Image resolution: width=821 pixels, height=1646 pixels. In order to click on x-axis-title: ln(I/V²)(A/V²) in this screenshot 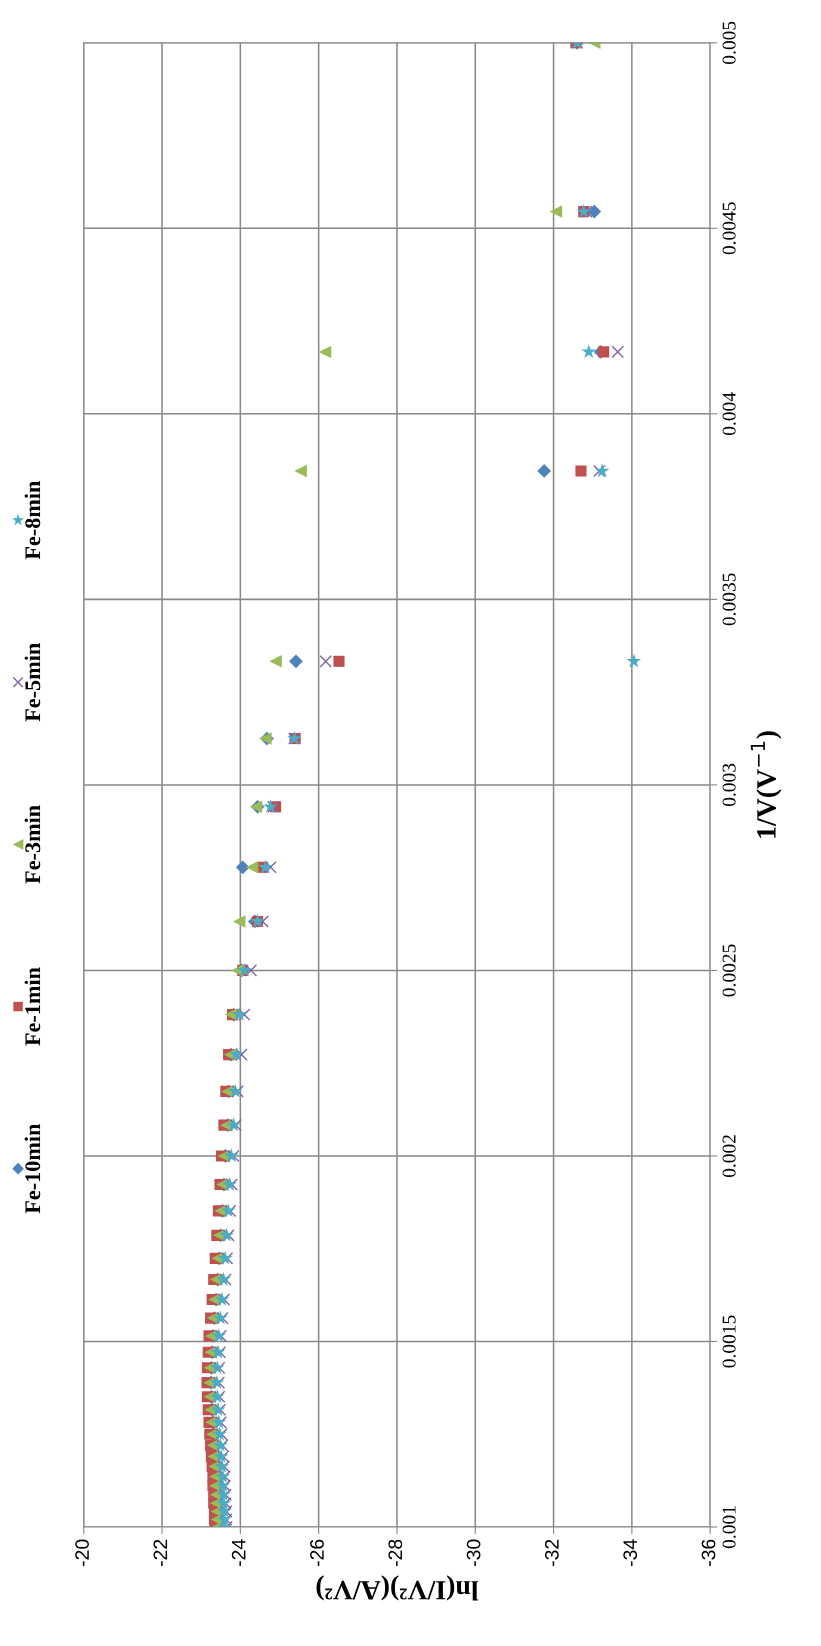, I will do `click(397, 1588)`.